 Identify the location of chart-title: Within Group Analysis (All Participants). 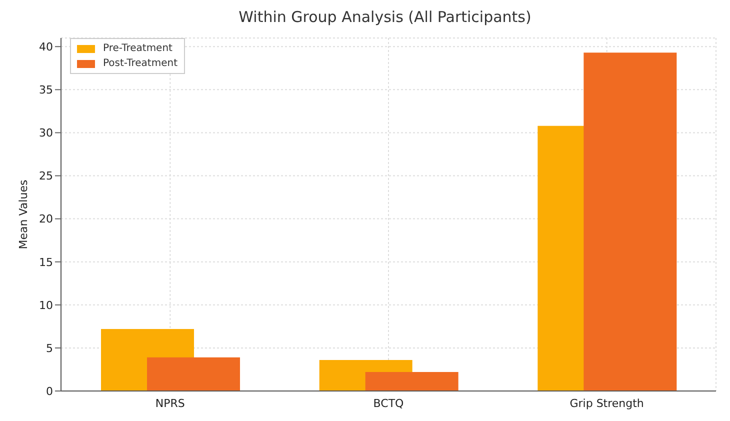
(385, 18).